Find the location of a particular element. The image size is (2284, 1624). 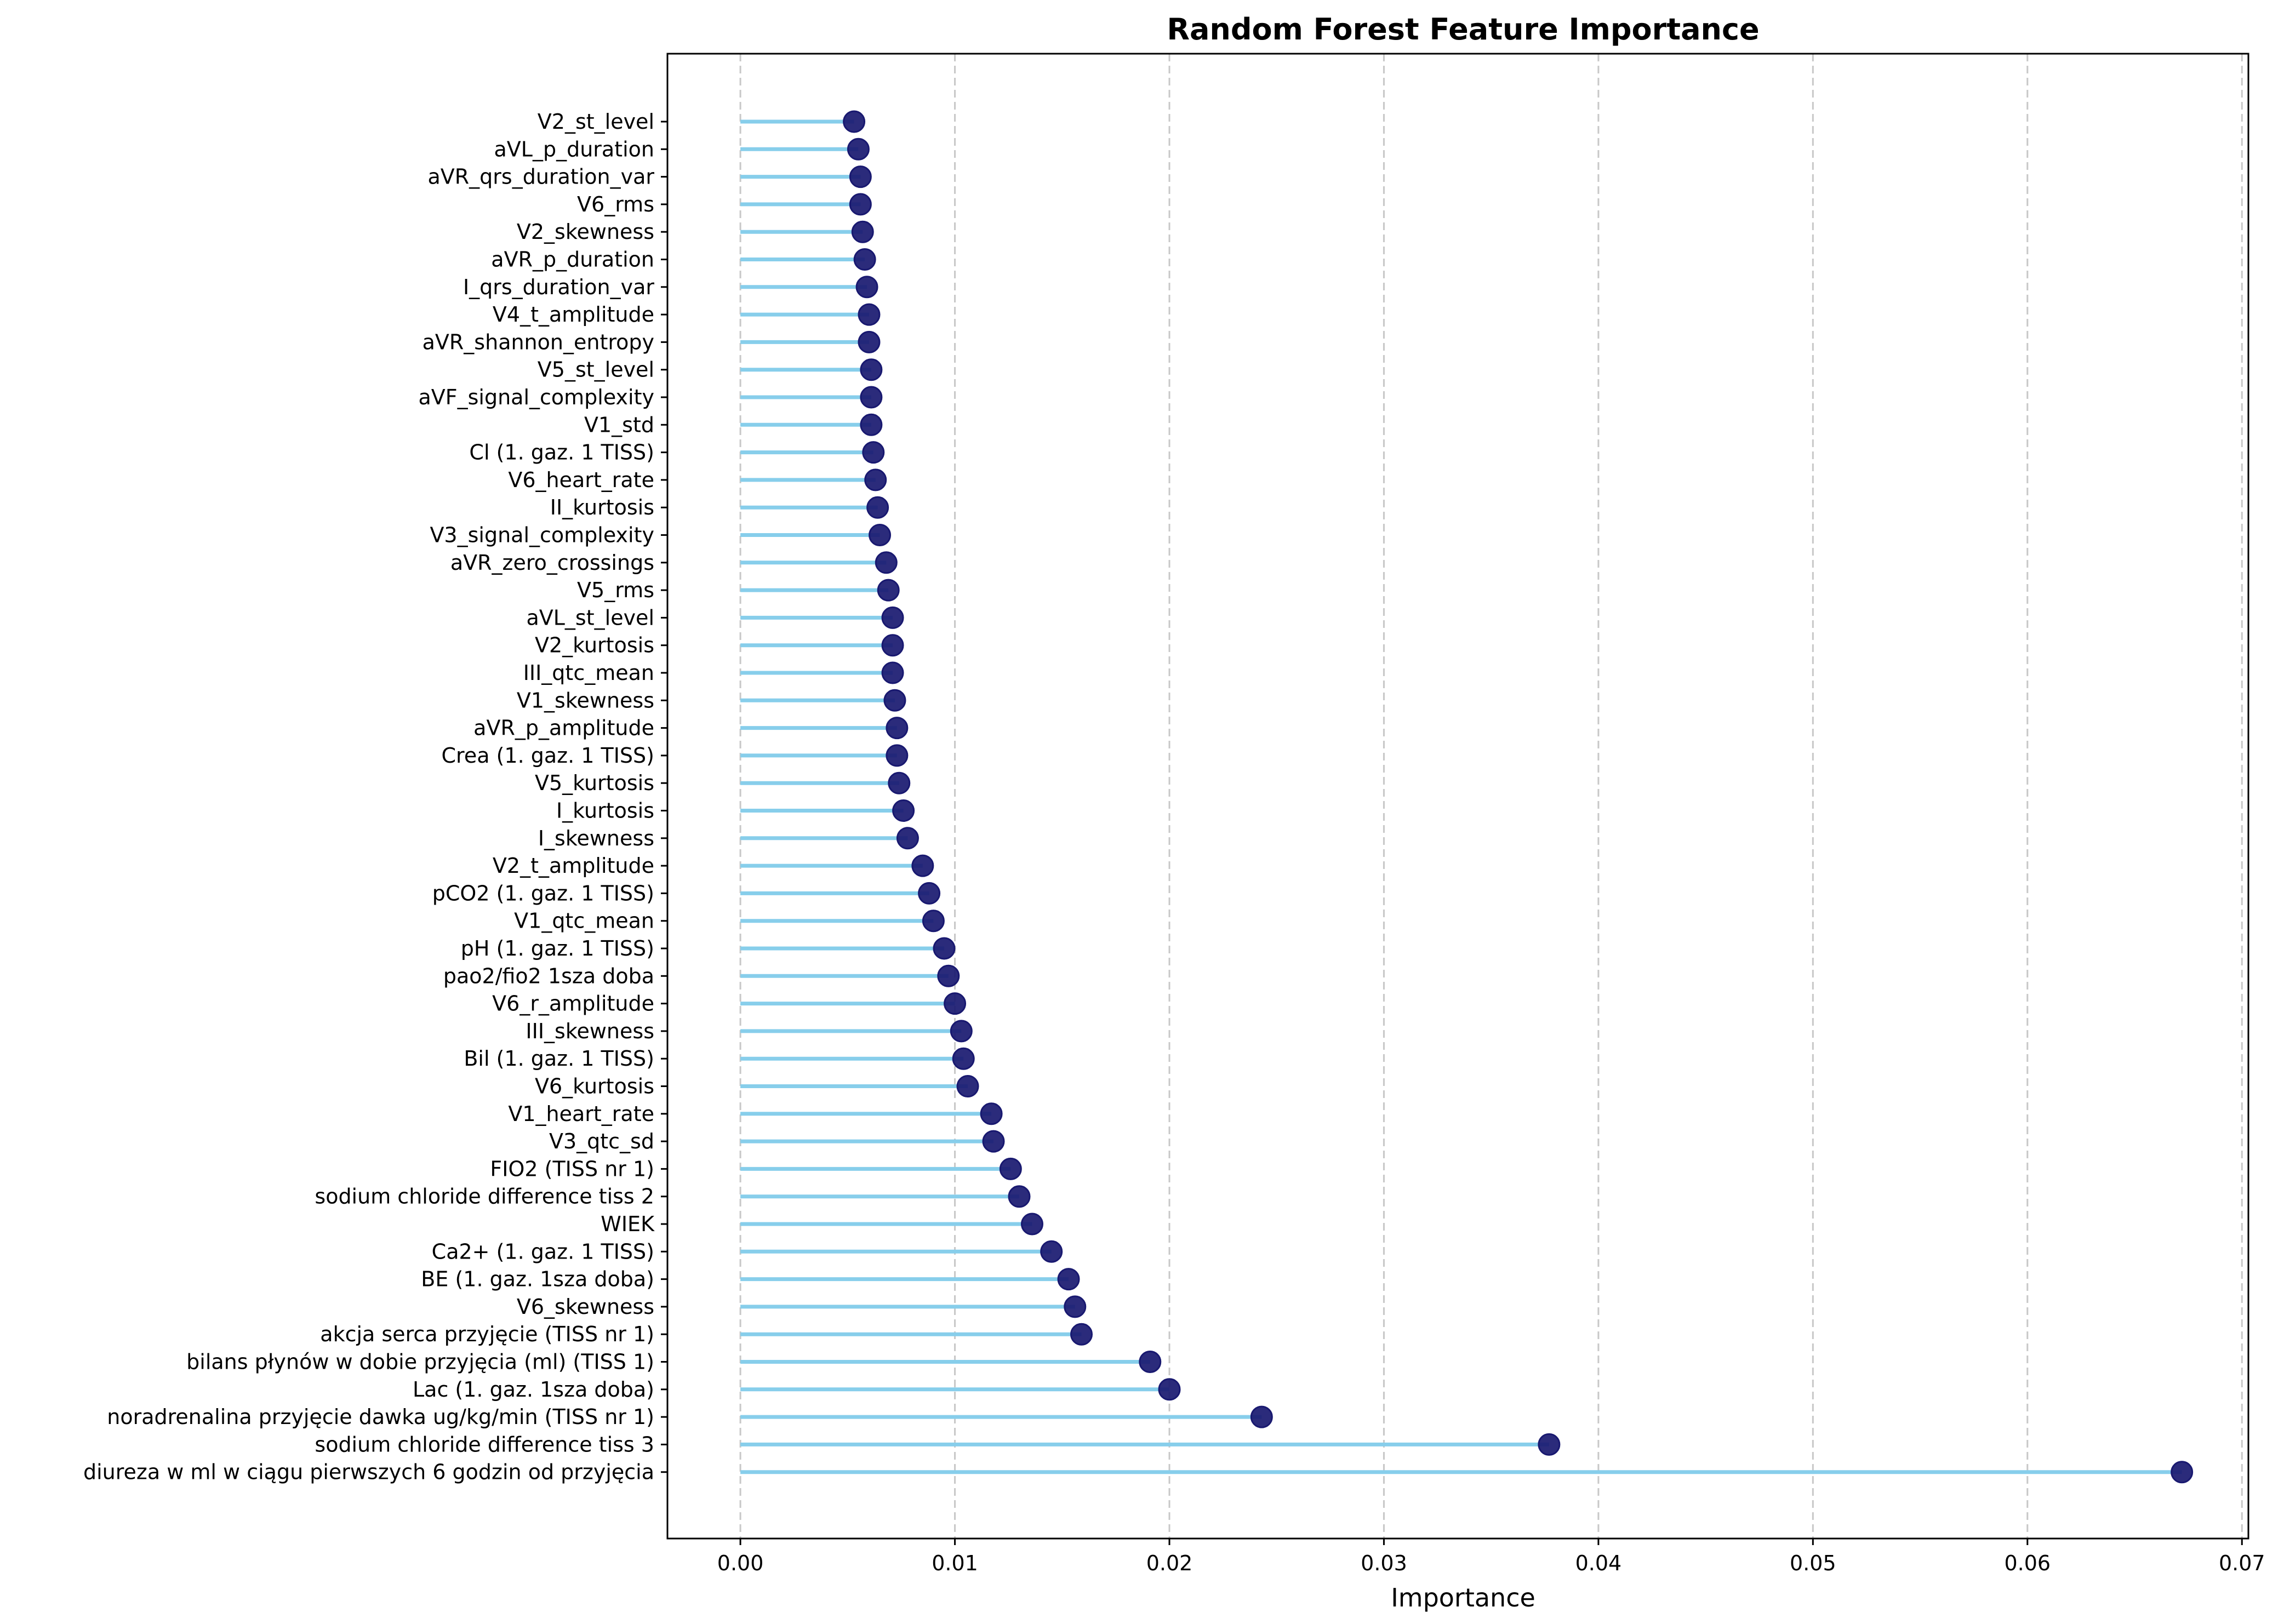

y-tick-label: III_skewness is located at coordinates (590, 1031).